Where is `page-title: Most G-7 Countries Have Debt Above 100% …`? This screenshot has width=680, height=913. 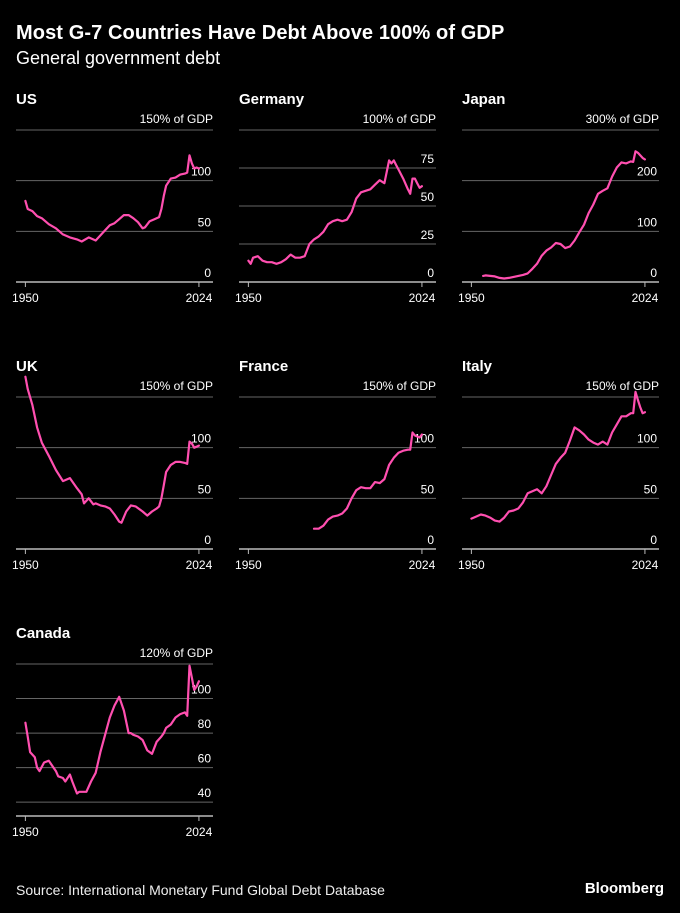
page-title: Most G-7 Countries Have Debt Above 100% … is located at coordinates (260, 33).